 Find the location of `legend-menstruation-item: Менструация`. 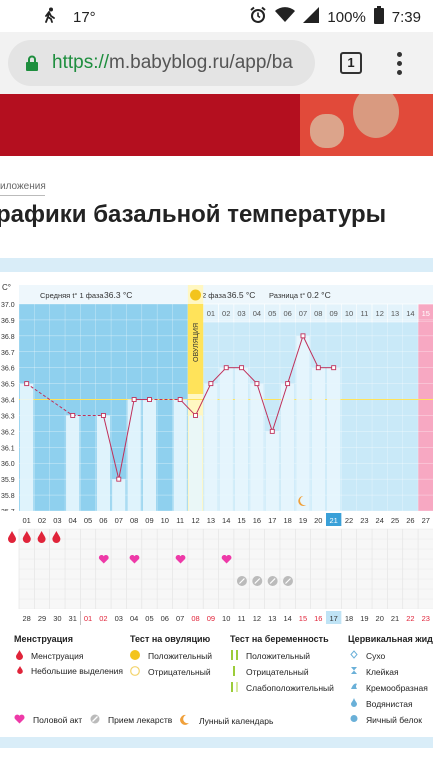

legend-menstruation-item: Менструация is located at coordinates (49, 656).